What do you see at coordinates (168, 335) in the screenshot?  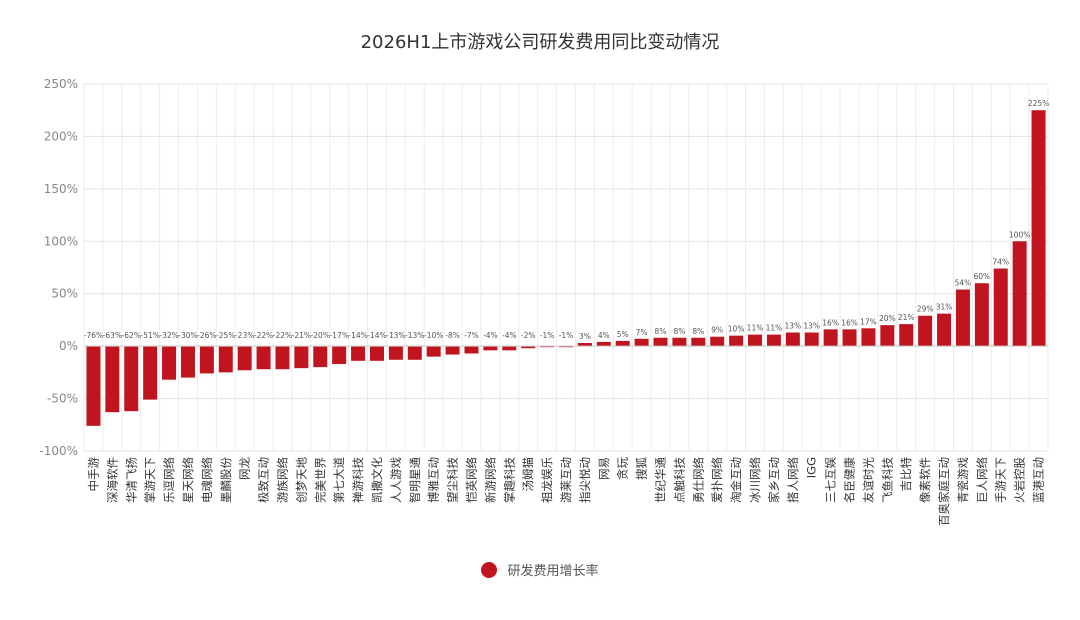 I see `data-label: -32%` at bounding box center [168, 335].